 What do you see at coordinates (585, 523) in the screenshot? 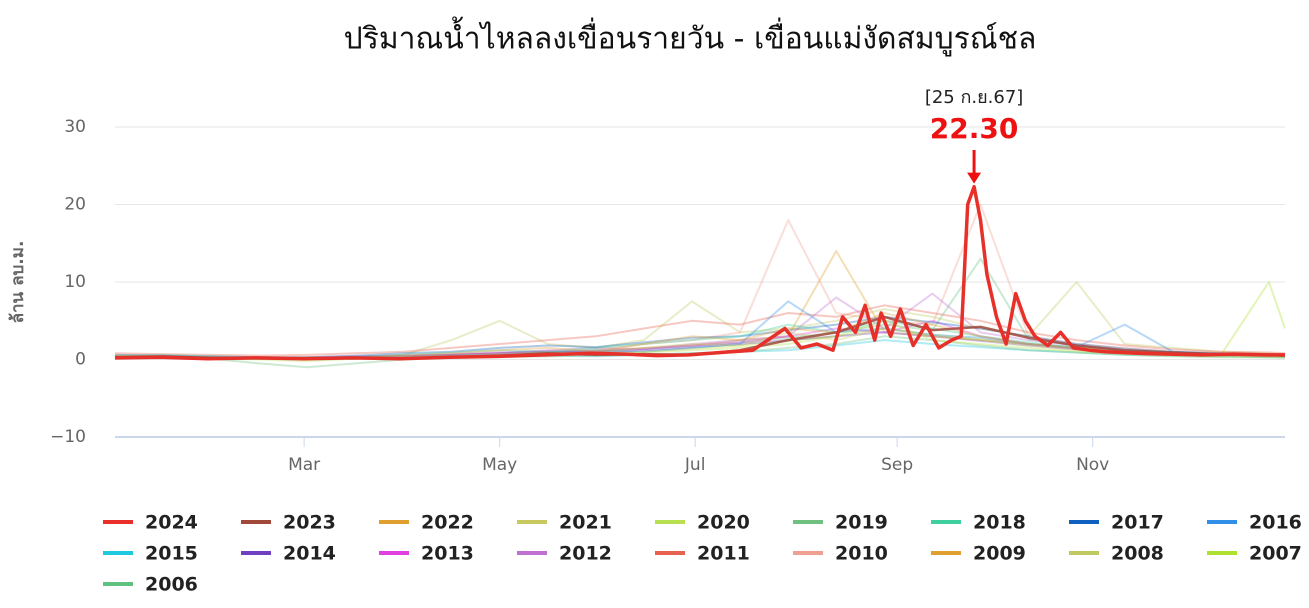
I see `legend-label: 2021` at bounding box center [585, 523].